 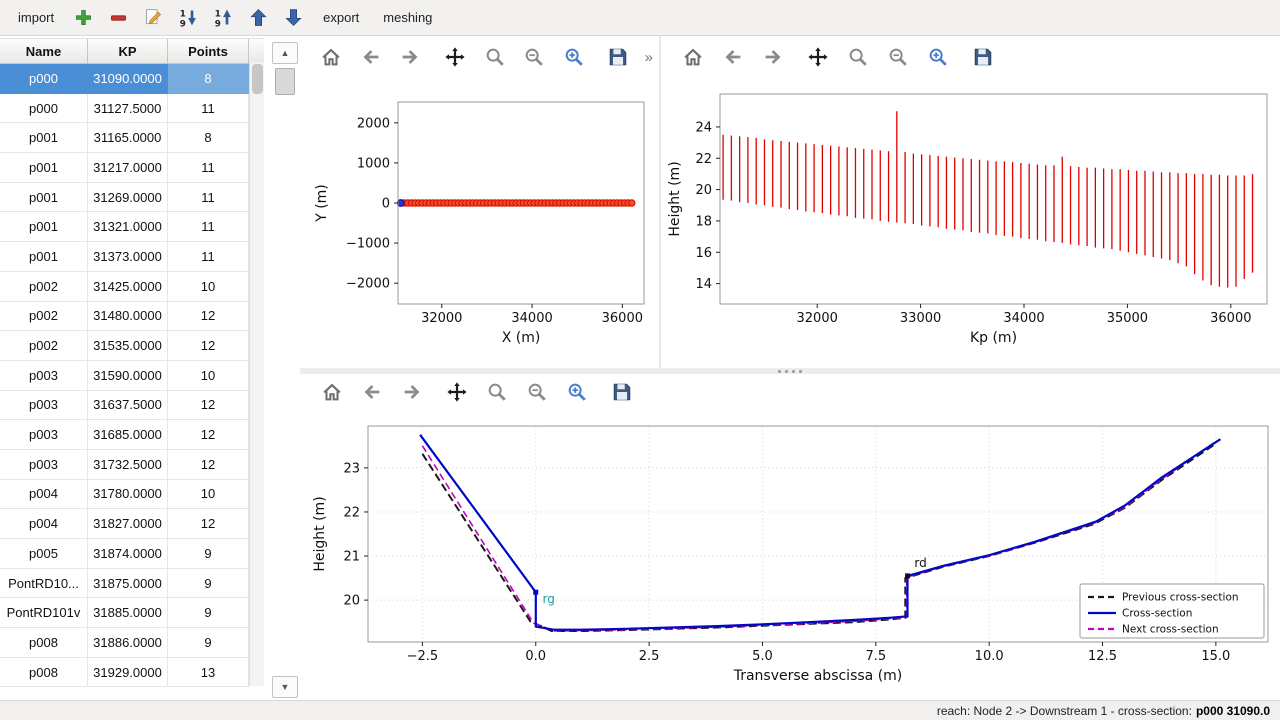 I want to click on cell-name: p008, so click(x=44, y=643).